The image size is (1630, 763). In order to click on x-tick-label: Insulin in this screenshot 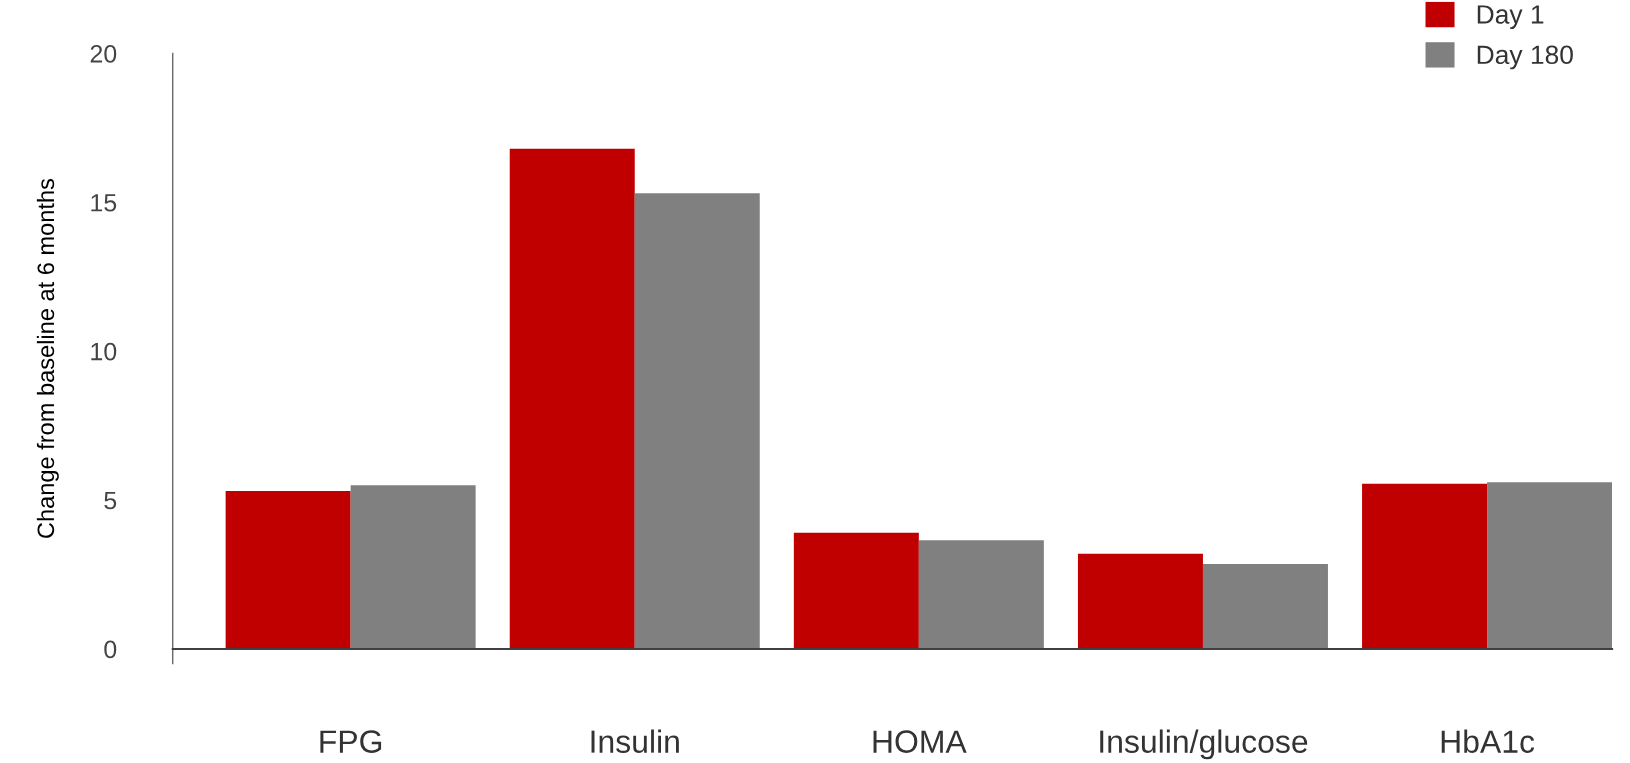, I will do `click(635, 741)`.